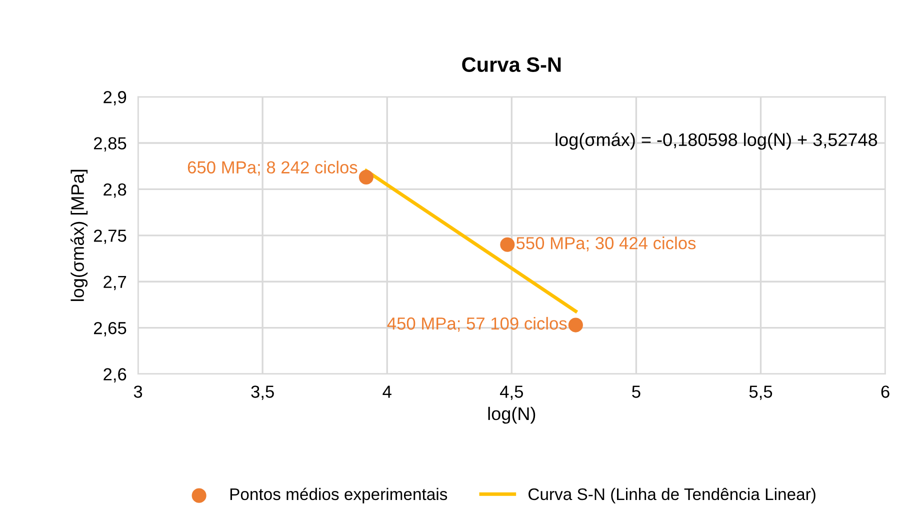 The image size is (908, 529). I want to click on y-tick-label: 2,75, so click(110, 237).